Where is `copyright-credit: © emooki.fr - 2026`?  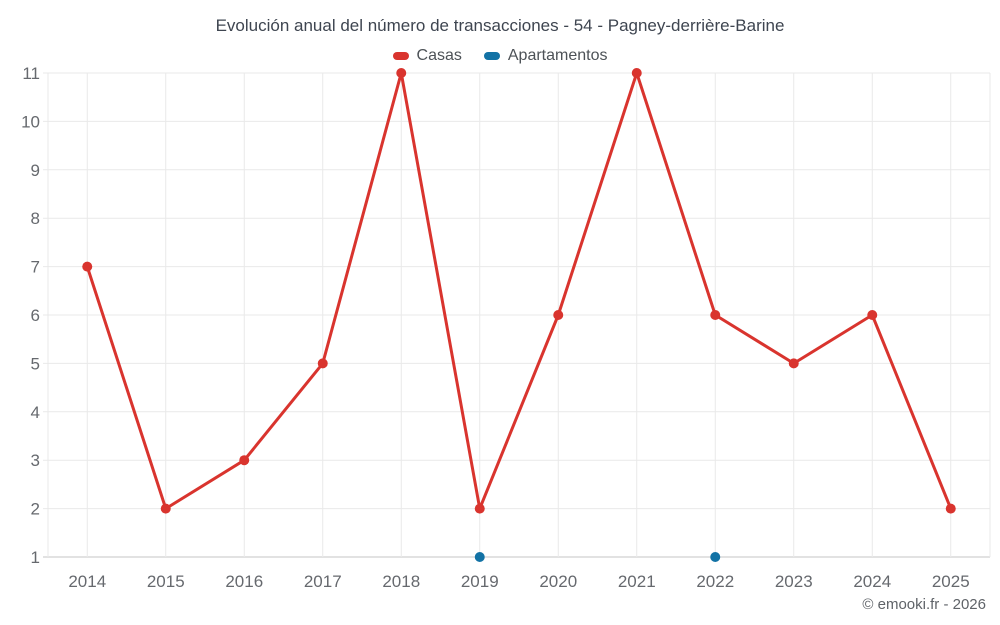
copyright-credit: © emooki.fr - 2026 is located at coordinates (924, 604).